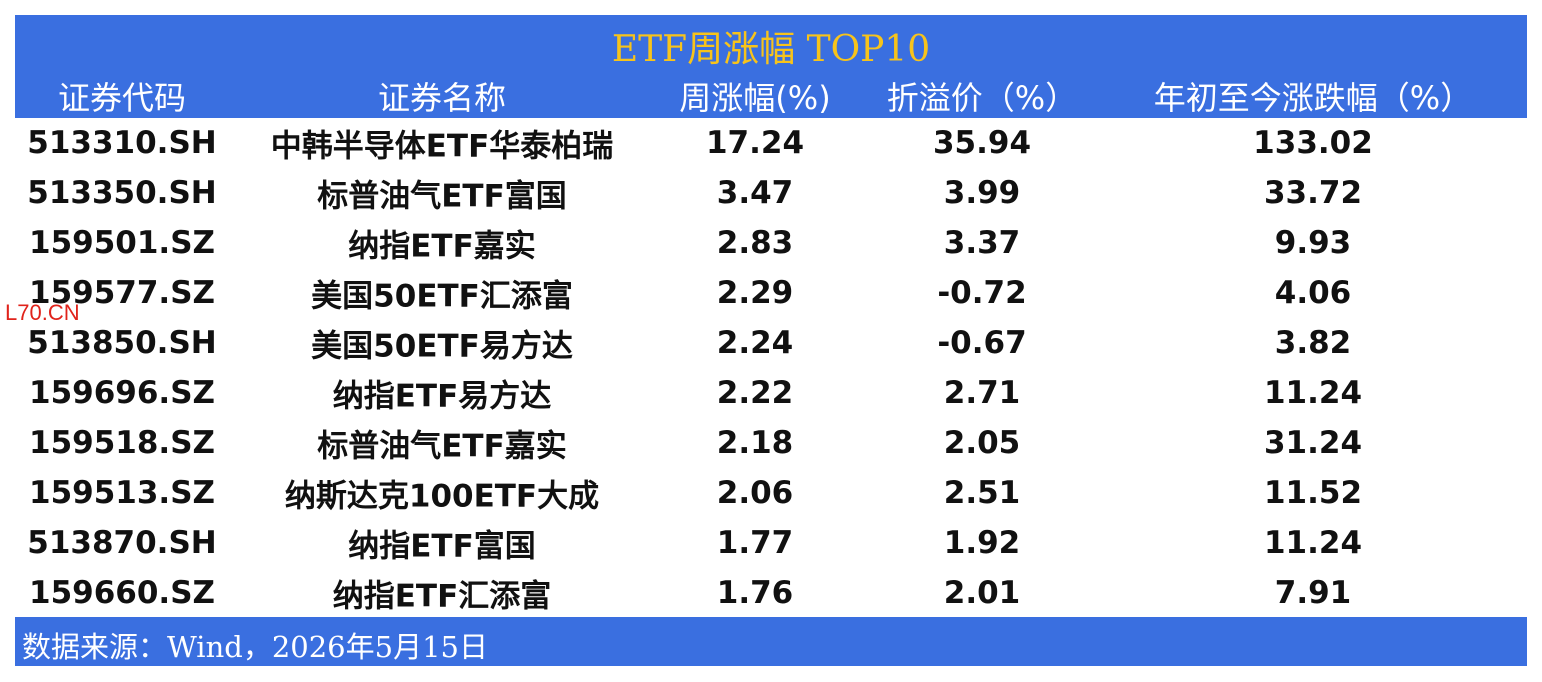  Describe the element at coordinates (755, 343) in the screenshot. I see `table-cell: 2.24` at that location.